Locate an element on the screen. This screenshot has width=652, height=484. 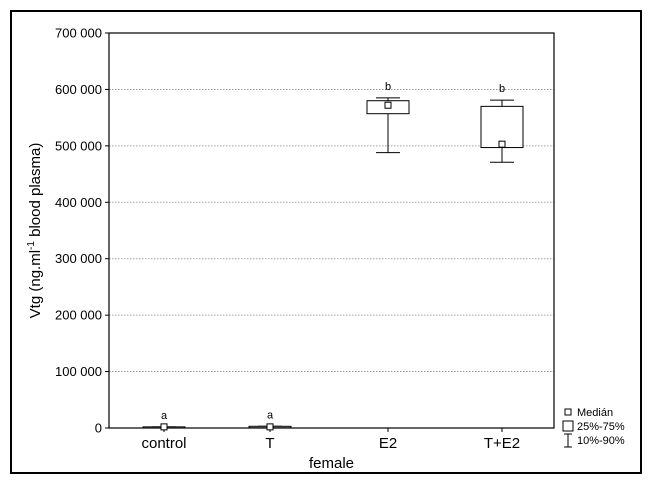
legend-item: Medián is located at coordinates (588, 413).